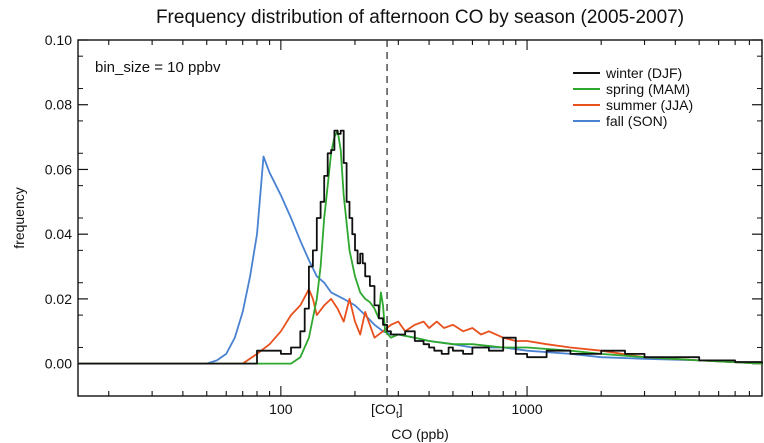 The image size is (764, 443). What do you see at coordinates (387, 230) in the screenshot?
I see `reference-line-group: [COt]` at bounding box center [387, 230].